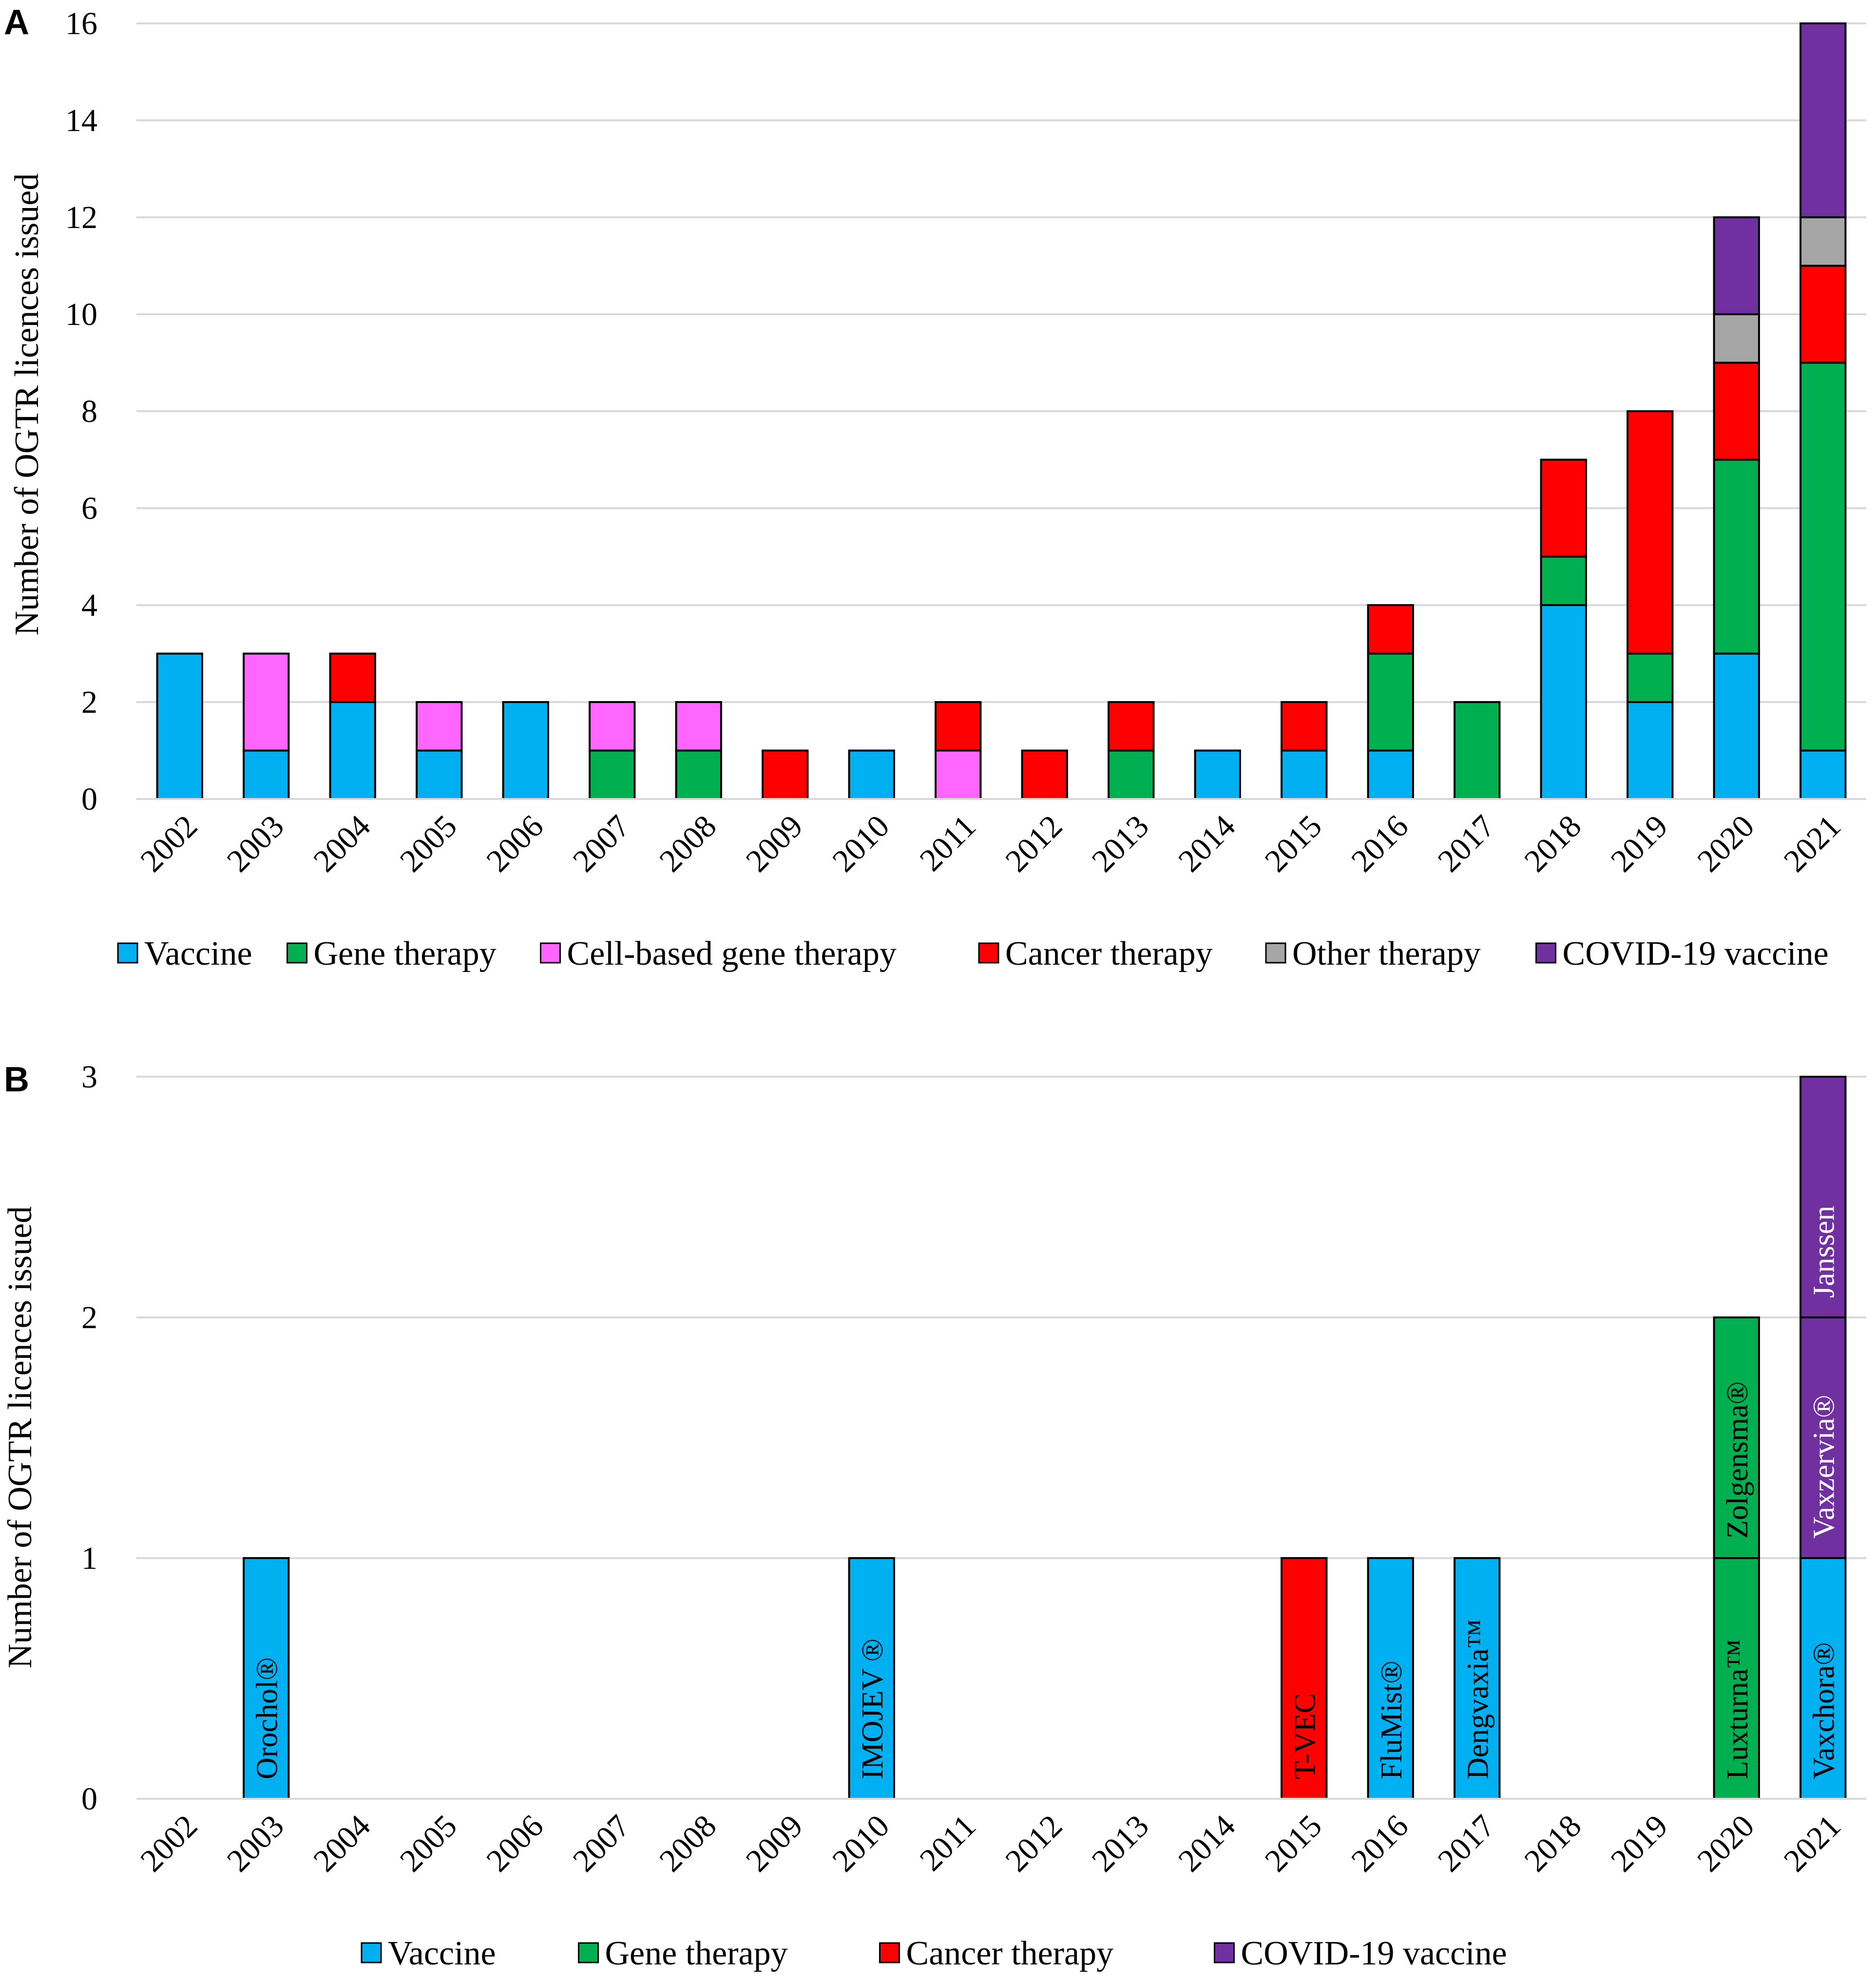  Describe the element at coordinates (1224, 1952) in the screenshot. I see `legend-b-swatch-covid-19-vaccine` at that location.